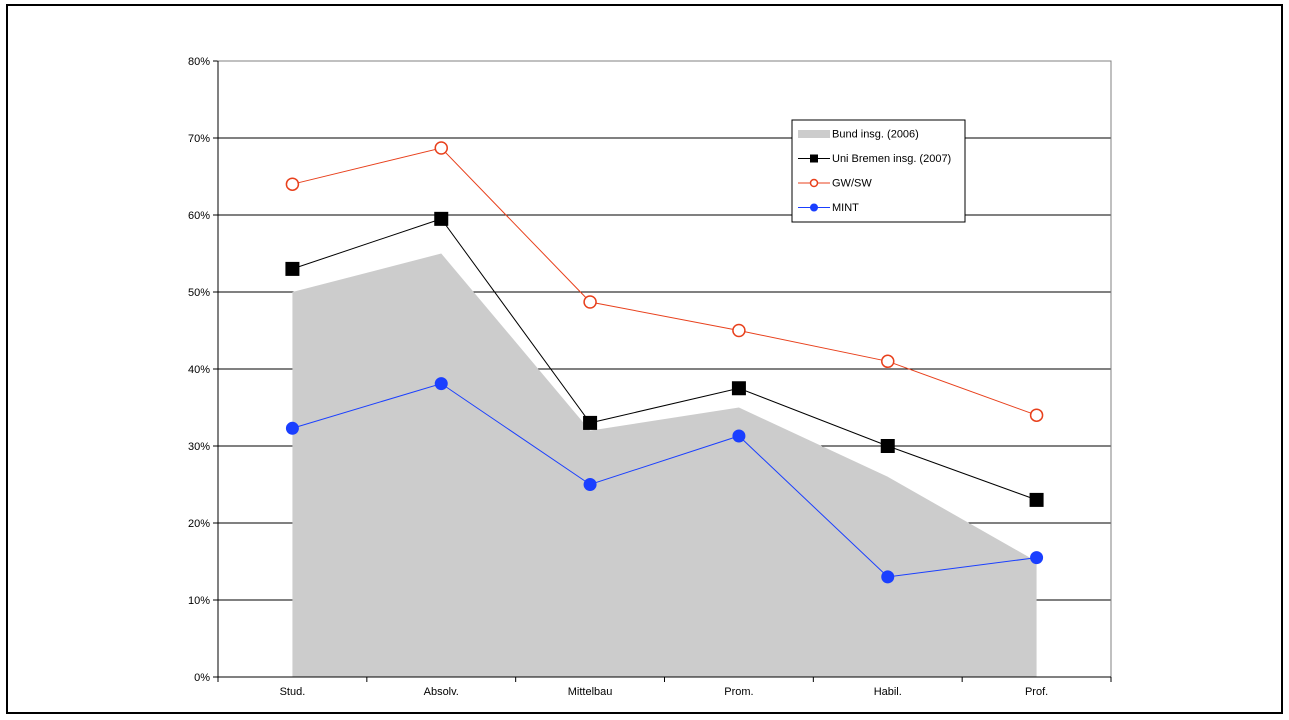  What do you see at coordinates (293, 692) in the screenshot?
I see `x-tick-label: Stud.` at bounding box center [293, 692].